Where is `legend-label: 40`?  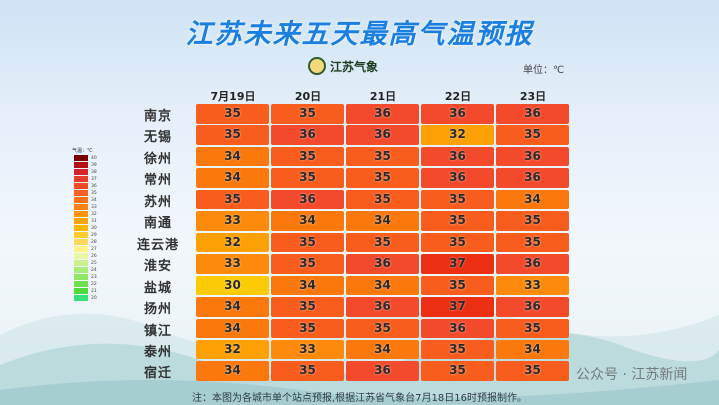 legend-label: 40 is located at coordinates (94, 158).